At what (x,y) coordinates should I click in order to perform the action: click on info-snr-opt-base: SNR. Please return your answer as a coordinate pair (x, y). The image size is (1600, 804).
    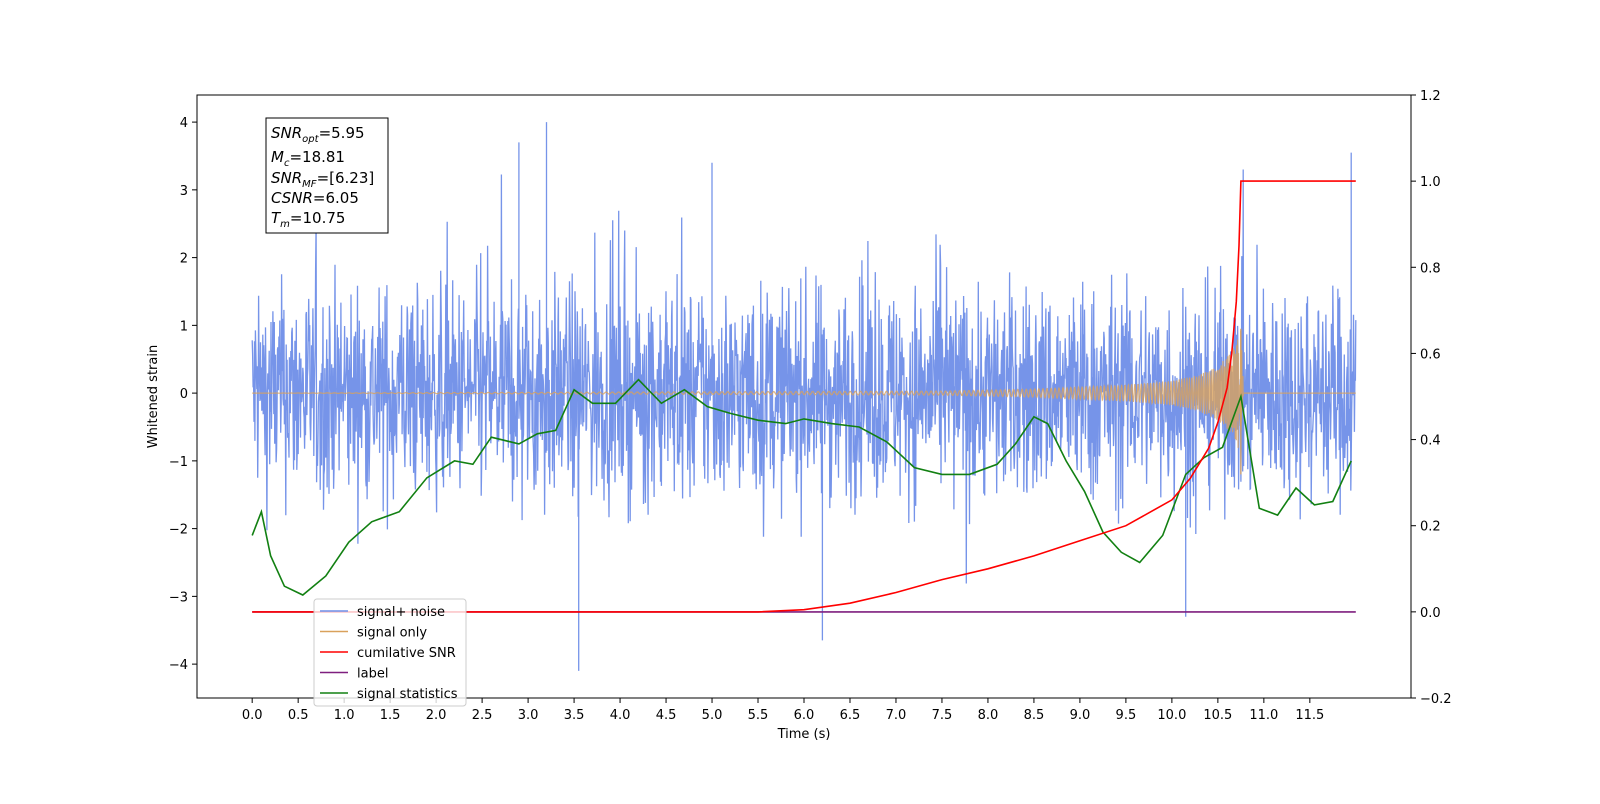
    Looking at the image, I should click on (286, 133).